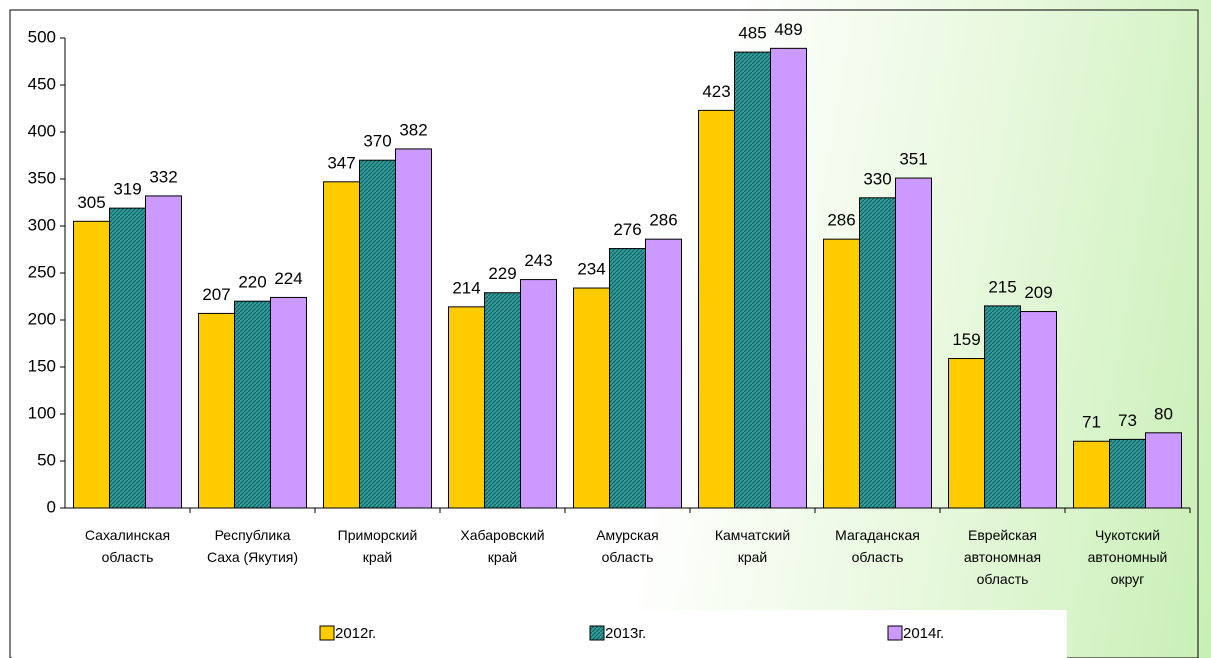 The image size is (1211, 658). I want to click on data-label: 71, so click(1091, 422).